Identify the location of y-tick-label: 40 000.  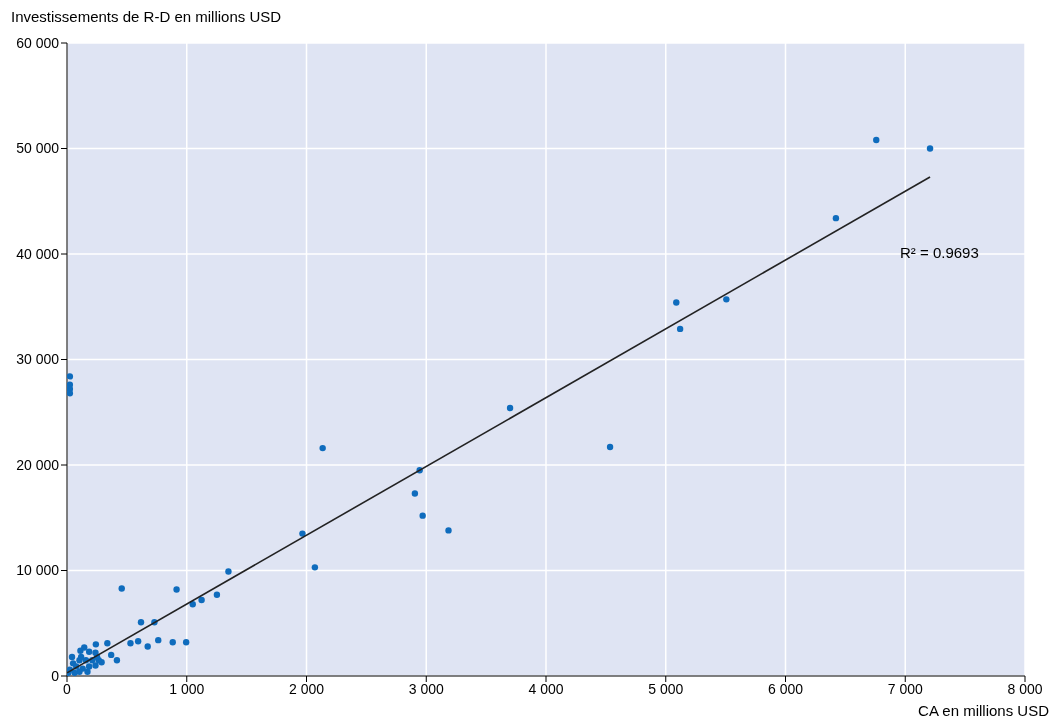
(38, 253).